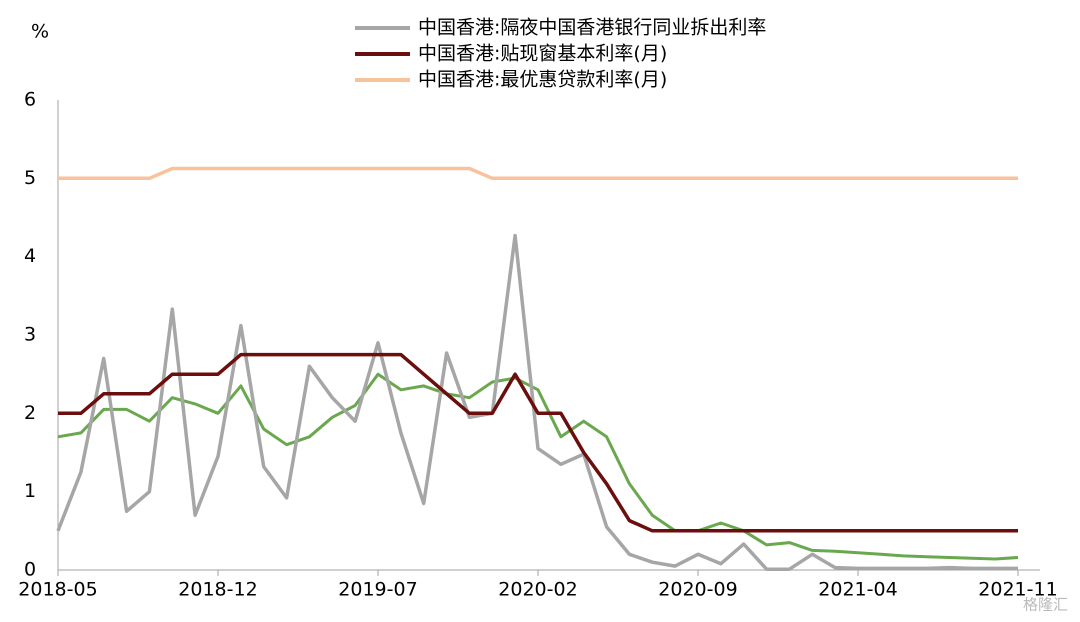  What do you see at coordinates (542, 54) in the screenshot?
I see `legend-label: 中国香港:贴现窗基本利率(月)` at bounding box center [542, 54].